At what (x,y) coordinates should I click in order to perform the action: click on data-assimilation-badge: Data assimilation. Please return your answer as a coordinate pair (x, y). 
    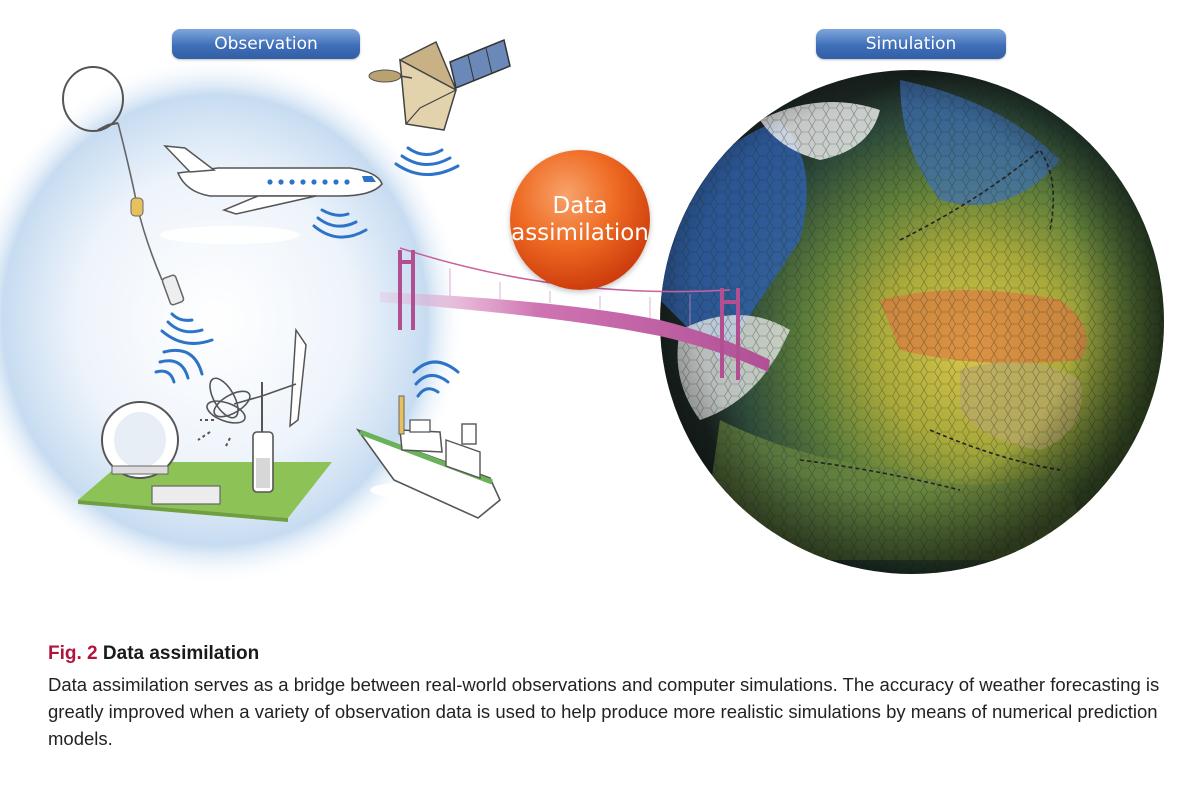
    Looking at the image, I should click on (580, 220).